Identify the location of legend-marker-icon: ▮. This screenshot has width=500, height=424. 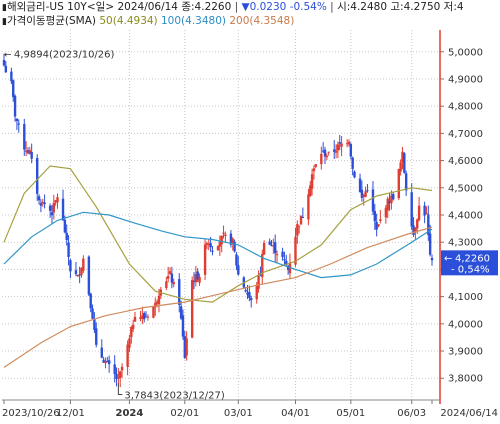
(4, 22).